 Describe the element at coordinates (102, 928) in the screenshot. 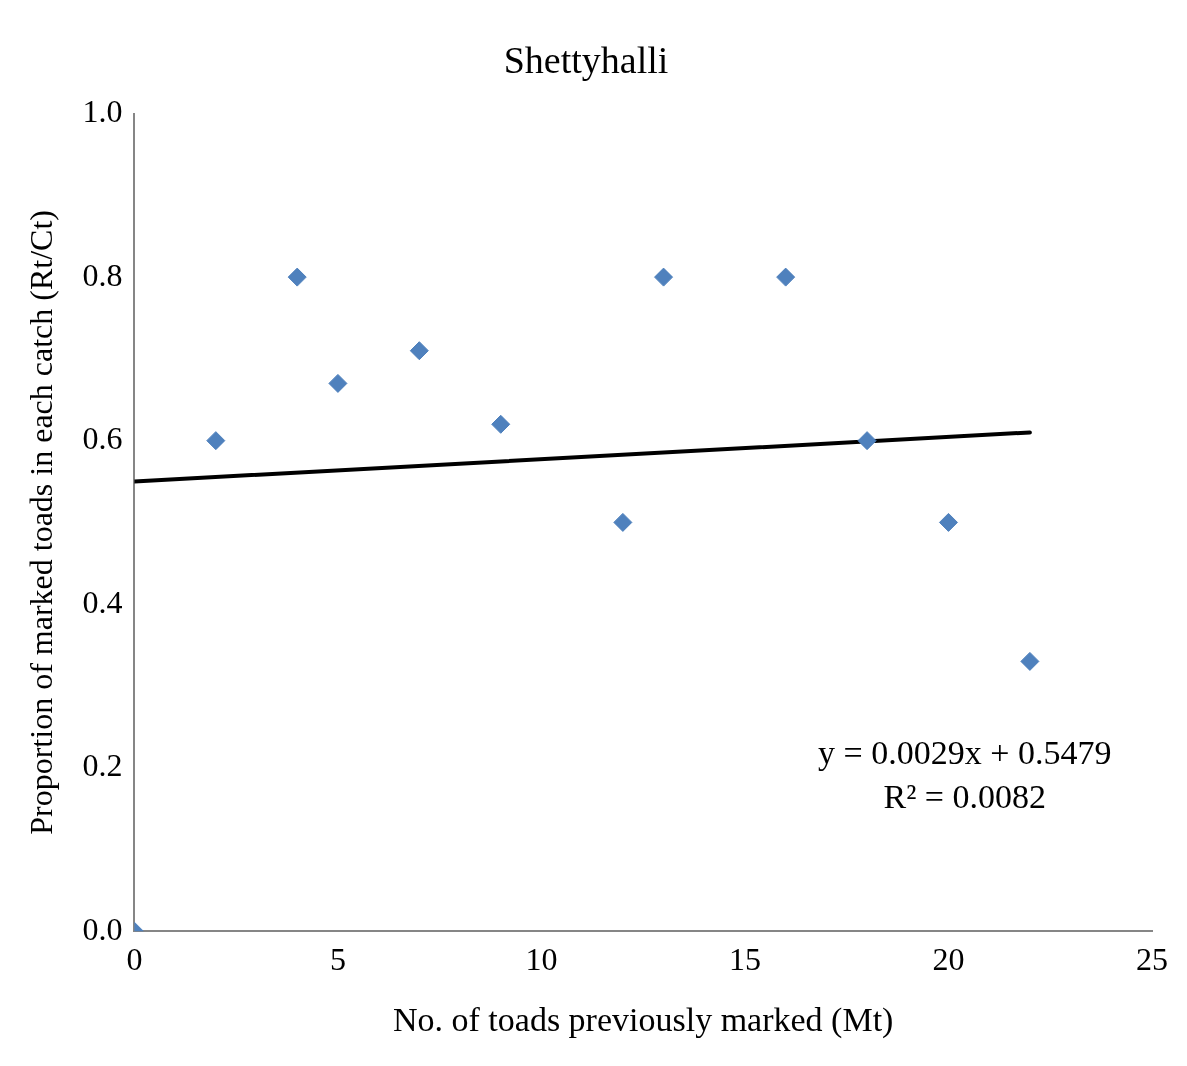

I see `y-tick-label: 0.0` at that location.